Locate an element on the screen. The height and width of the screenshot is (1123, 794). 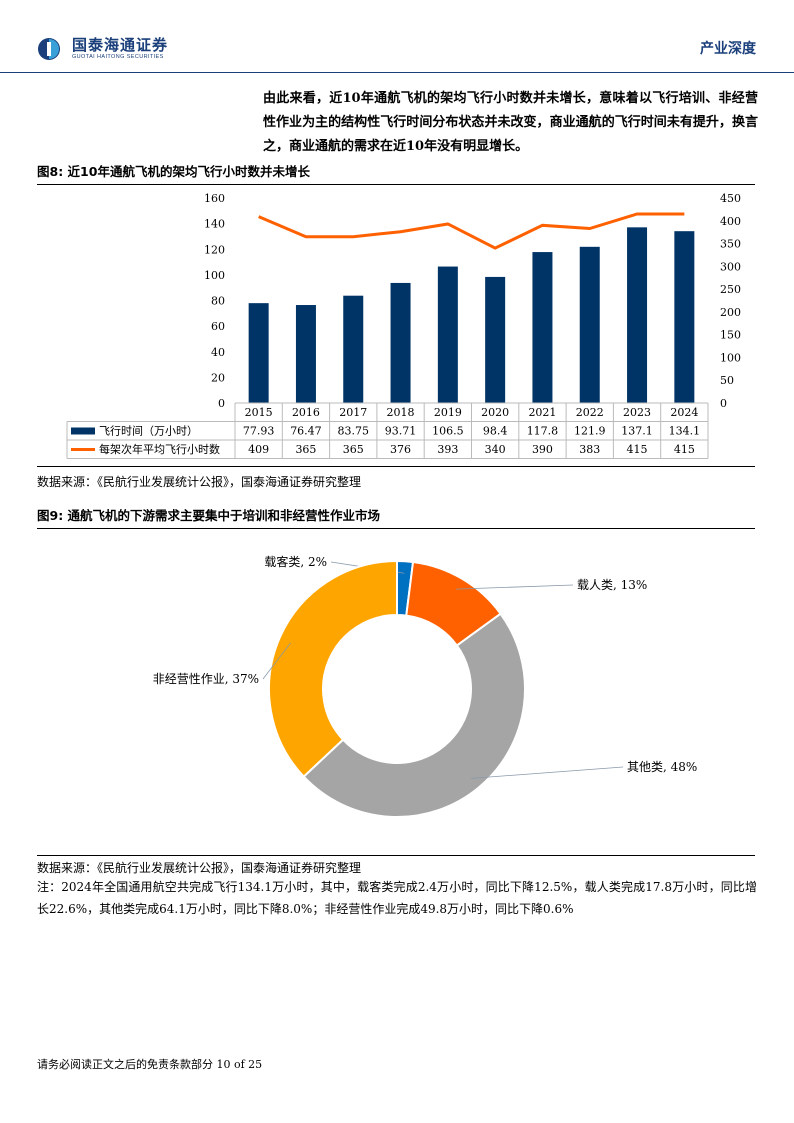
logo-icon is located at coordinates (49, 49).